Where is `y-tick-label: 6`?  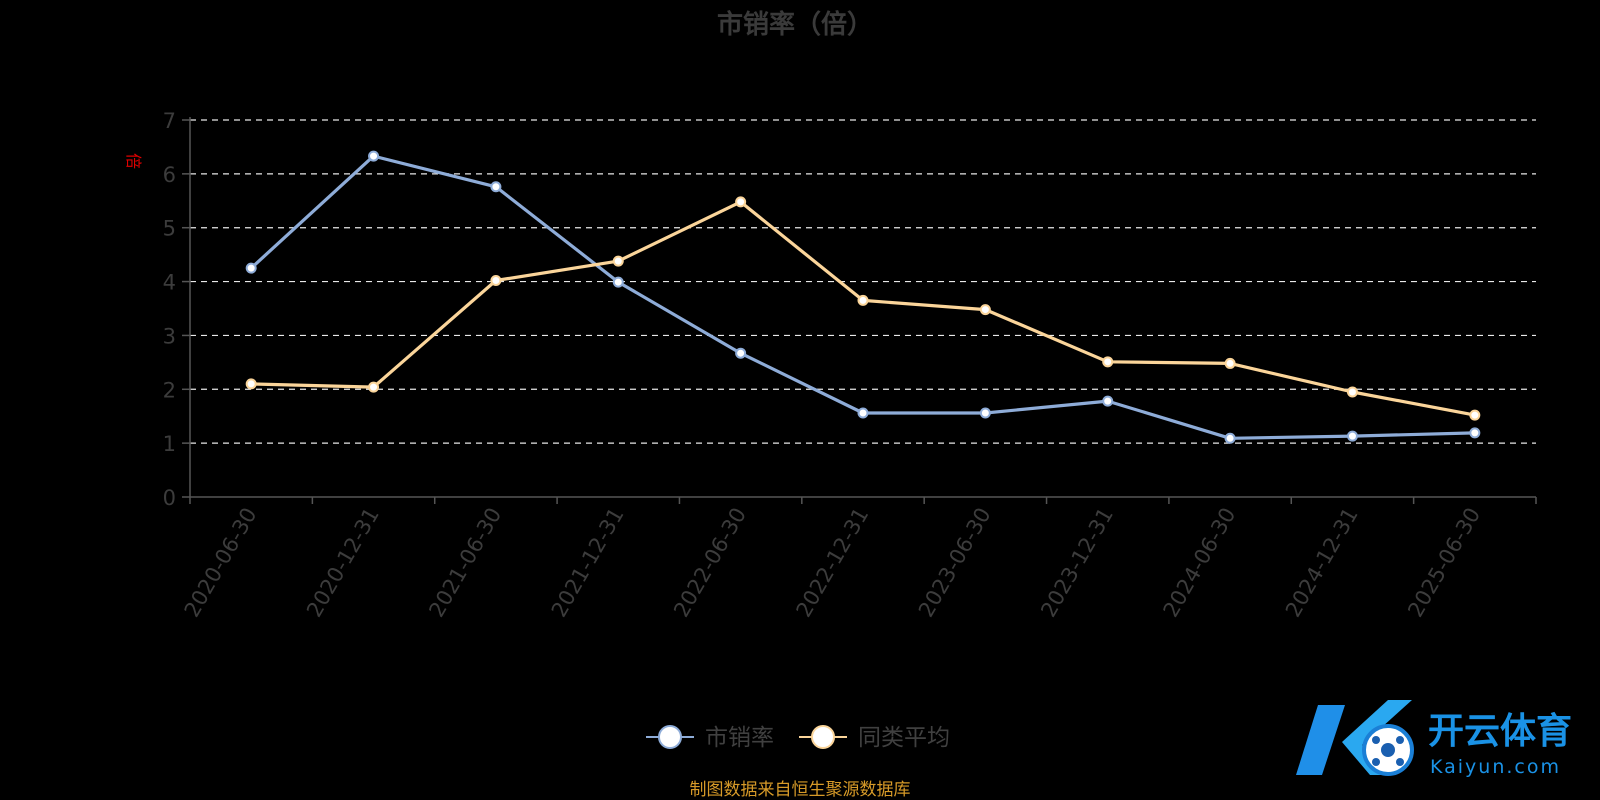 y-tick-label: 6 is located at coordinates (169, 175).